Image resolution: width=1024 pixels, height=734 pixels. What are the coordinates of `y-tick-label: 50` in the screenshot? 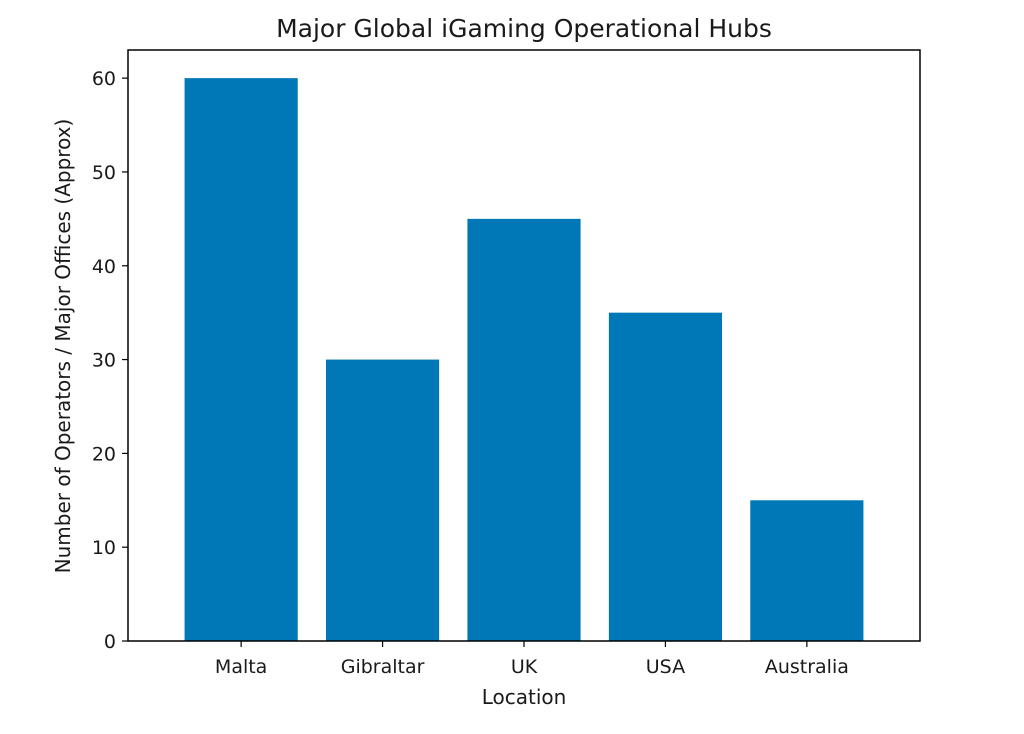 It's located at (104, 173).